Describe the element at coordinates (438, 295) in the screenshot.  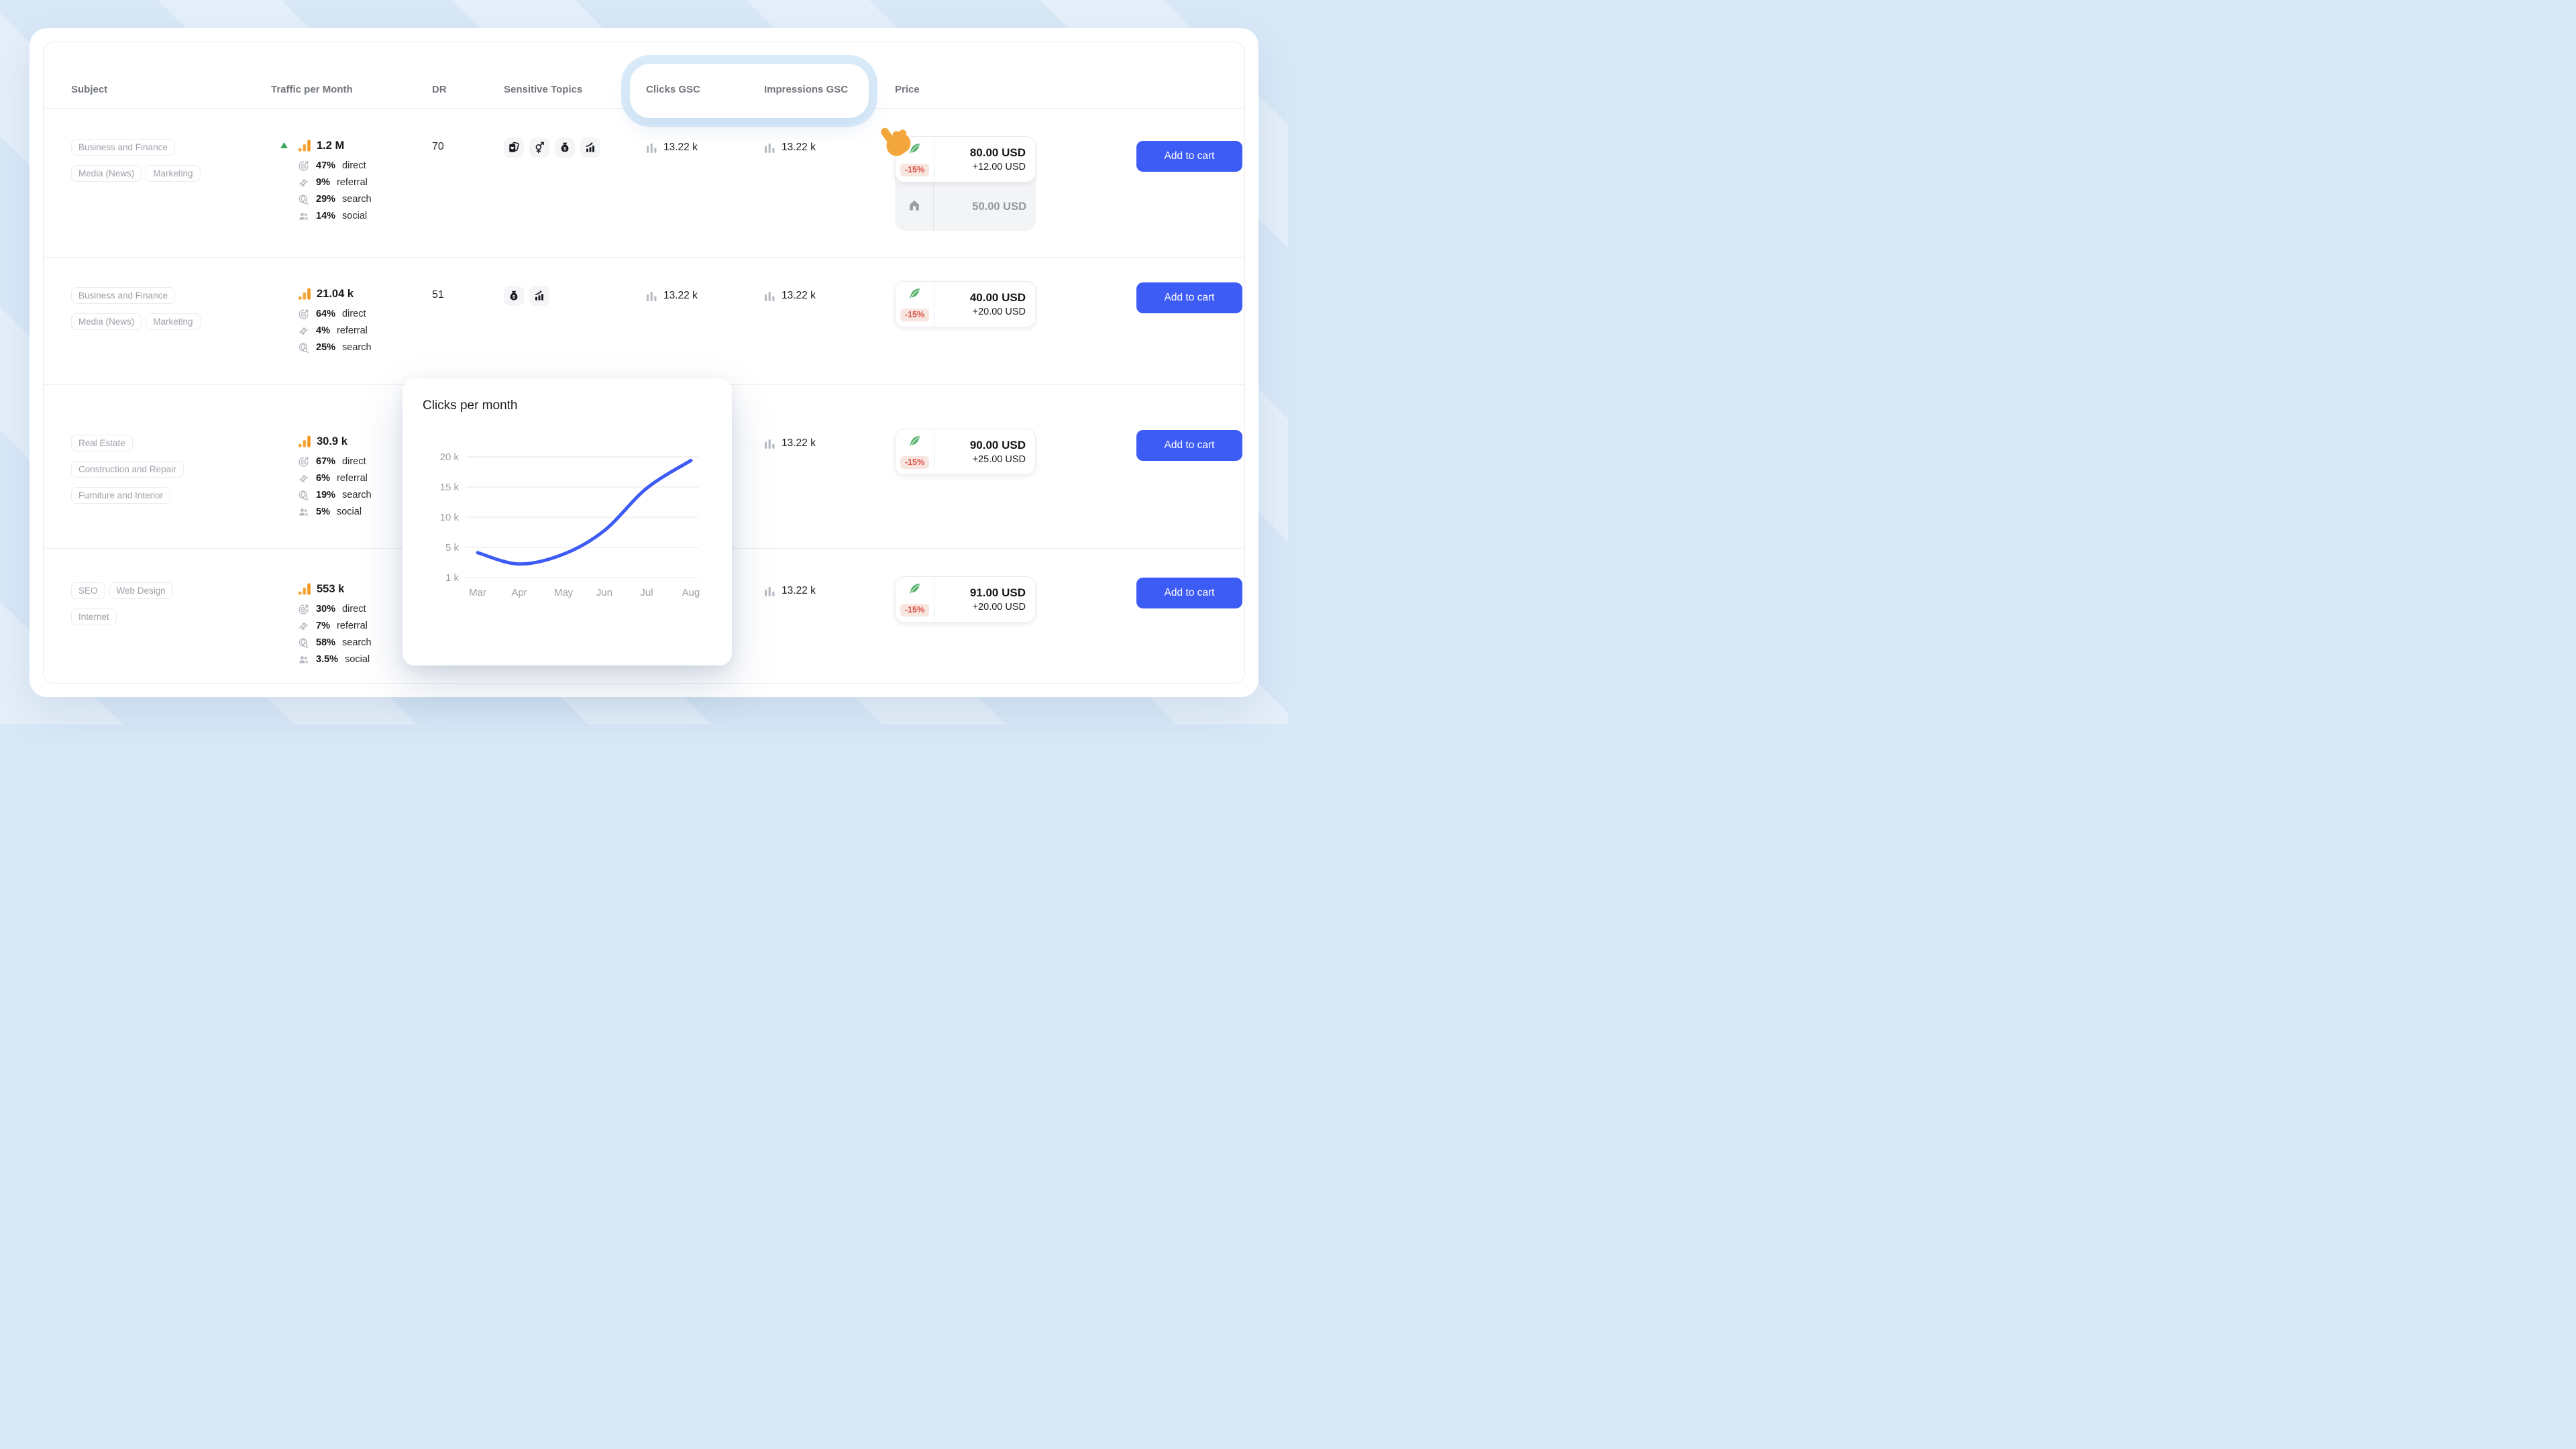
I see `dr-value: 51` at that location.